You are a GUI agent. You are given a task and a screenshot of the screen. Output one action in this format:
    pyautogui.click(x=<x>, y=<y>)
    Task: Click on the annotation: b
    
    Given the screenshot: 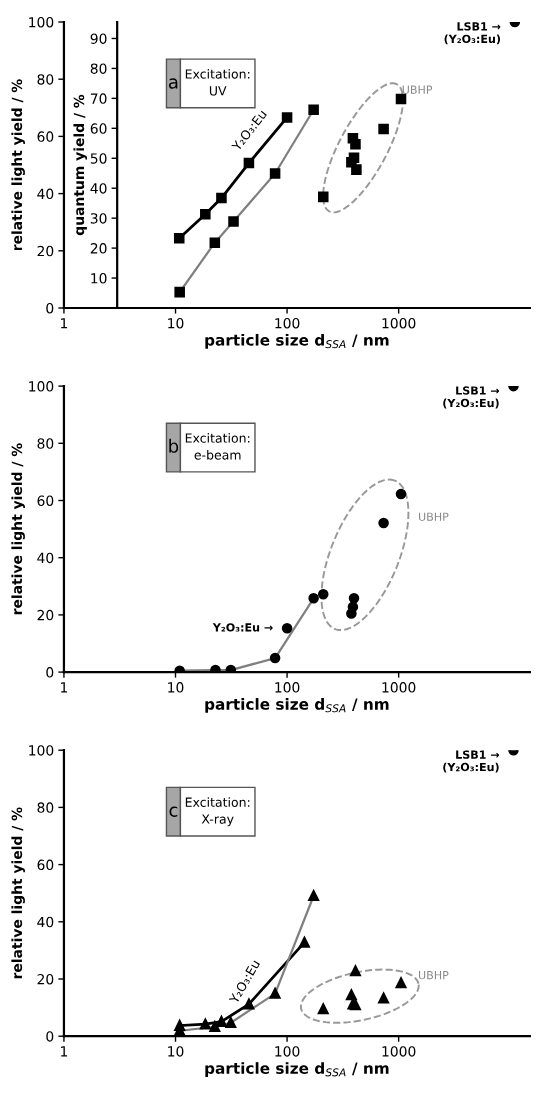 What is the action you would take?
    pyautogui.click(x=174, y=445)
    